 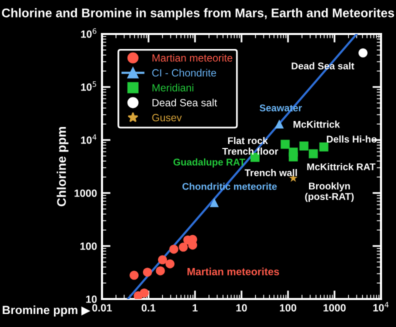 I want to click on legend-label: Gusev, so click(x=167, y=118).